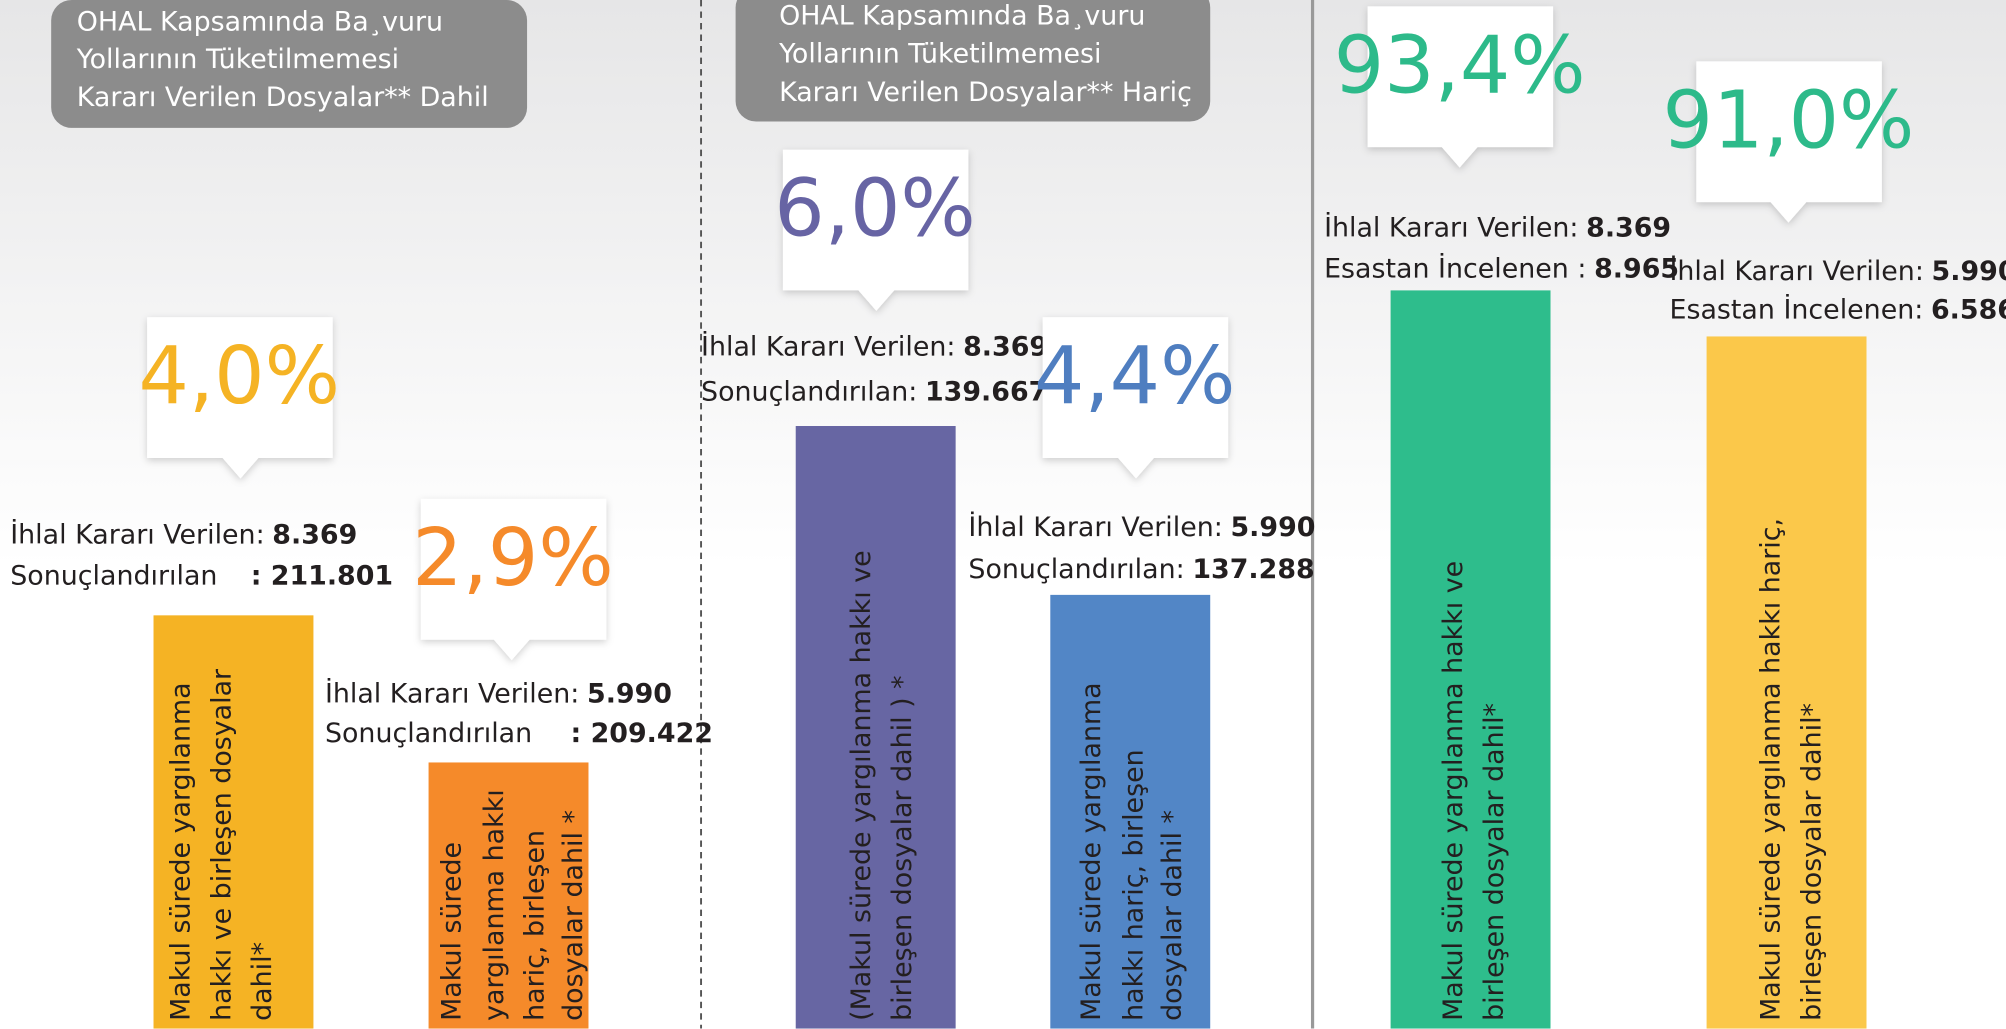 The width and height of the screenshot is (2006, 1029). Describe the element at coordinates (1134, 375) in the screenshot. I see `percent: 4,4%` at that location.